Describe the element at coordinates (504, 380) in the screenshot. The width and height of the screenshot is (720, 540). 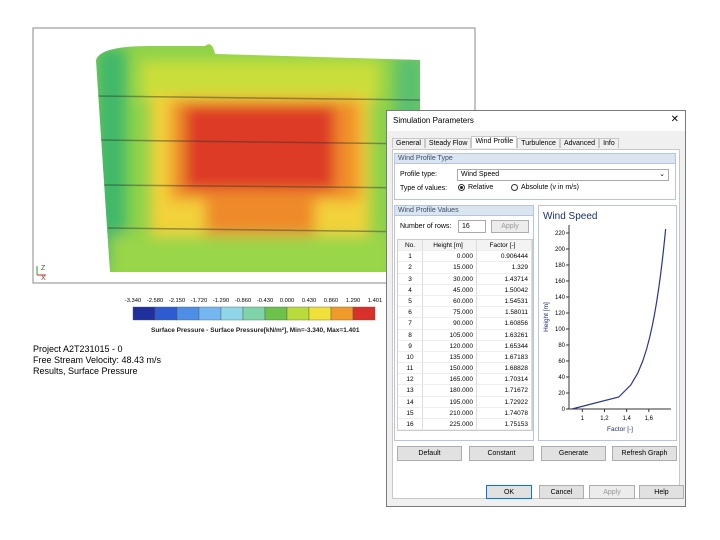
I see `table-cell: 1.70314` at that location.